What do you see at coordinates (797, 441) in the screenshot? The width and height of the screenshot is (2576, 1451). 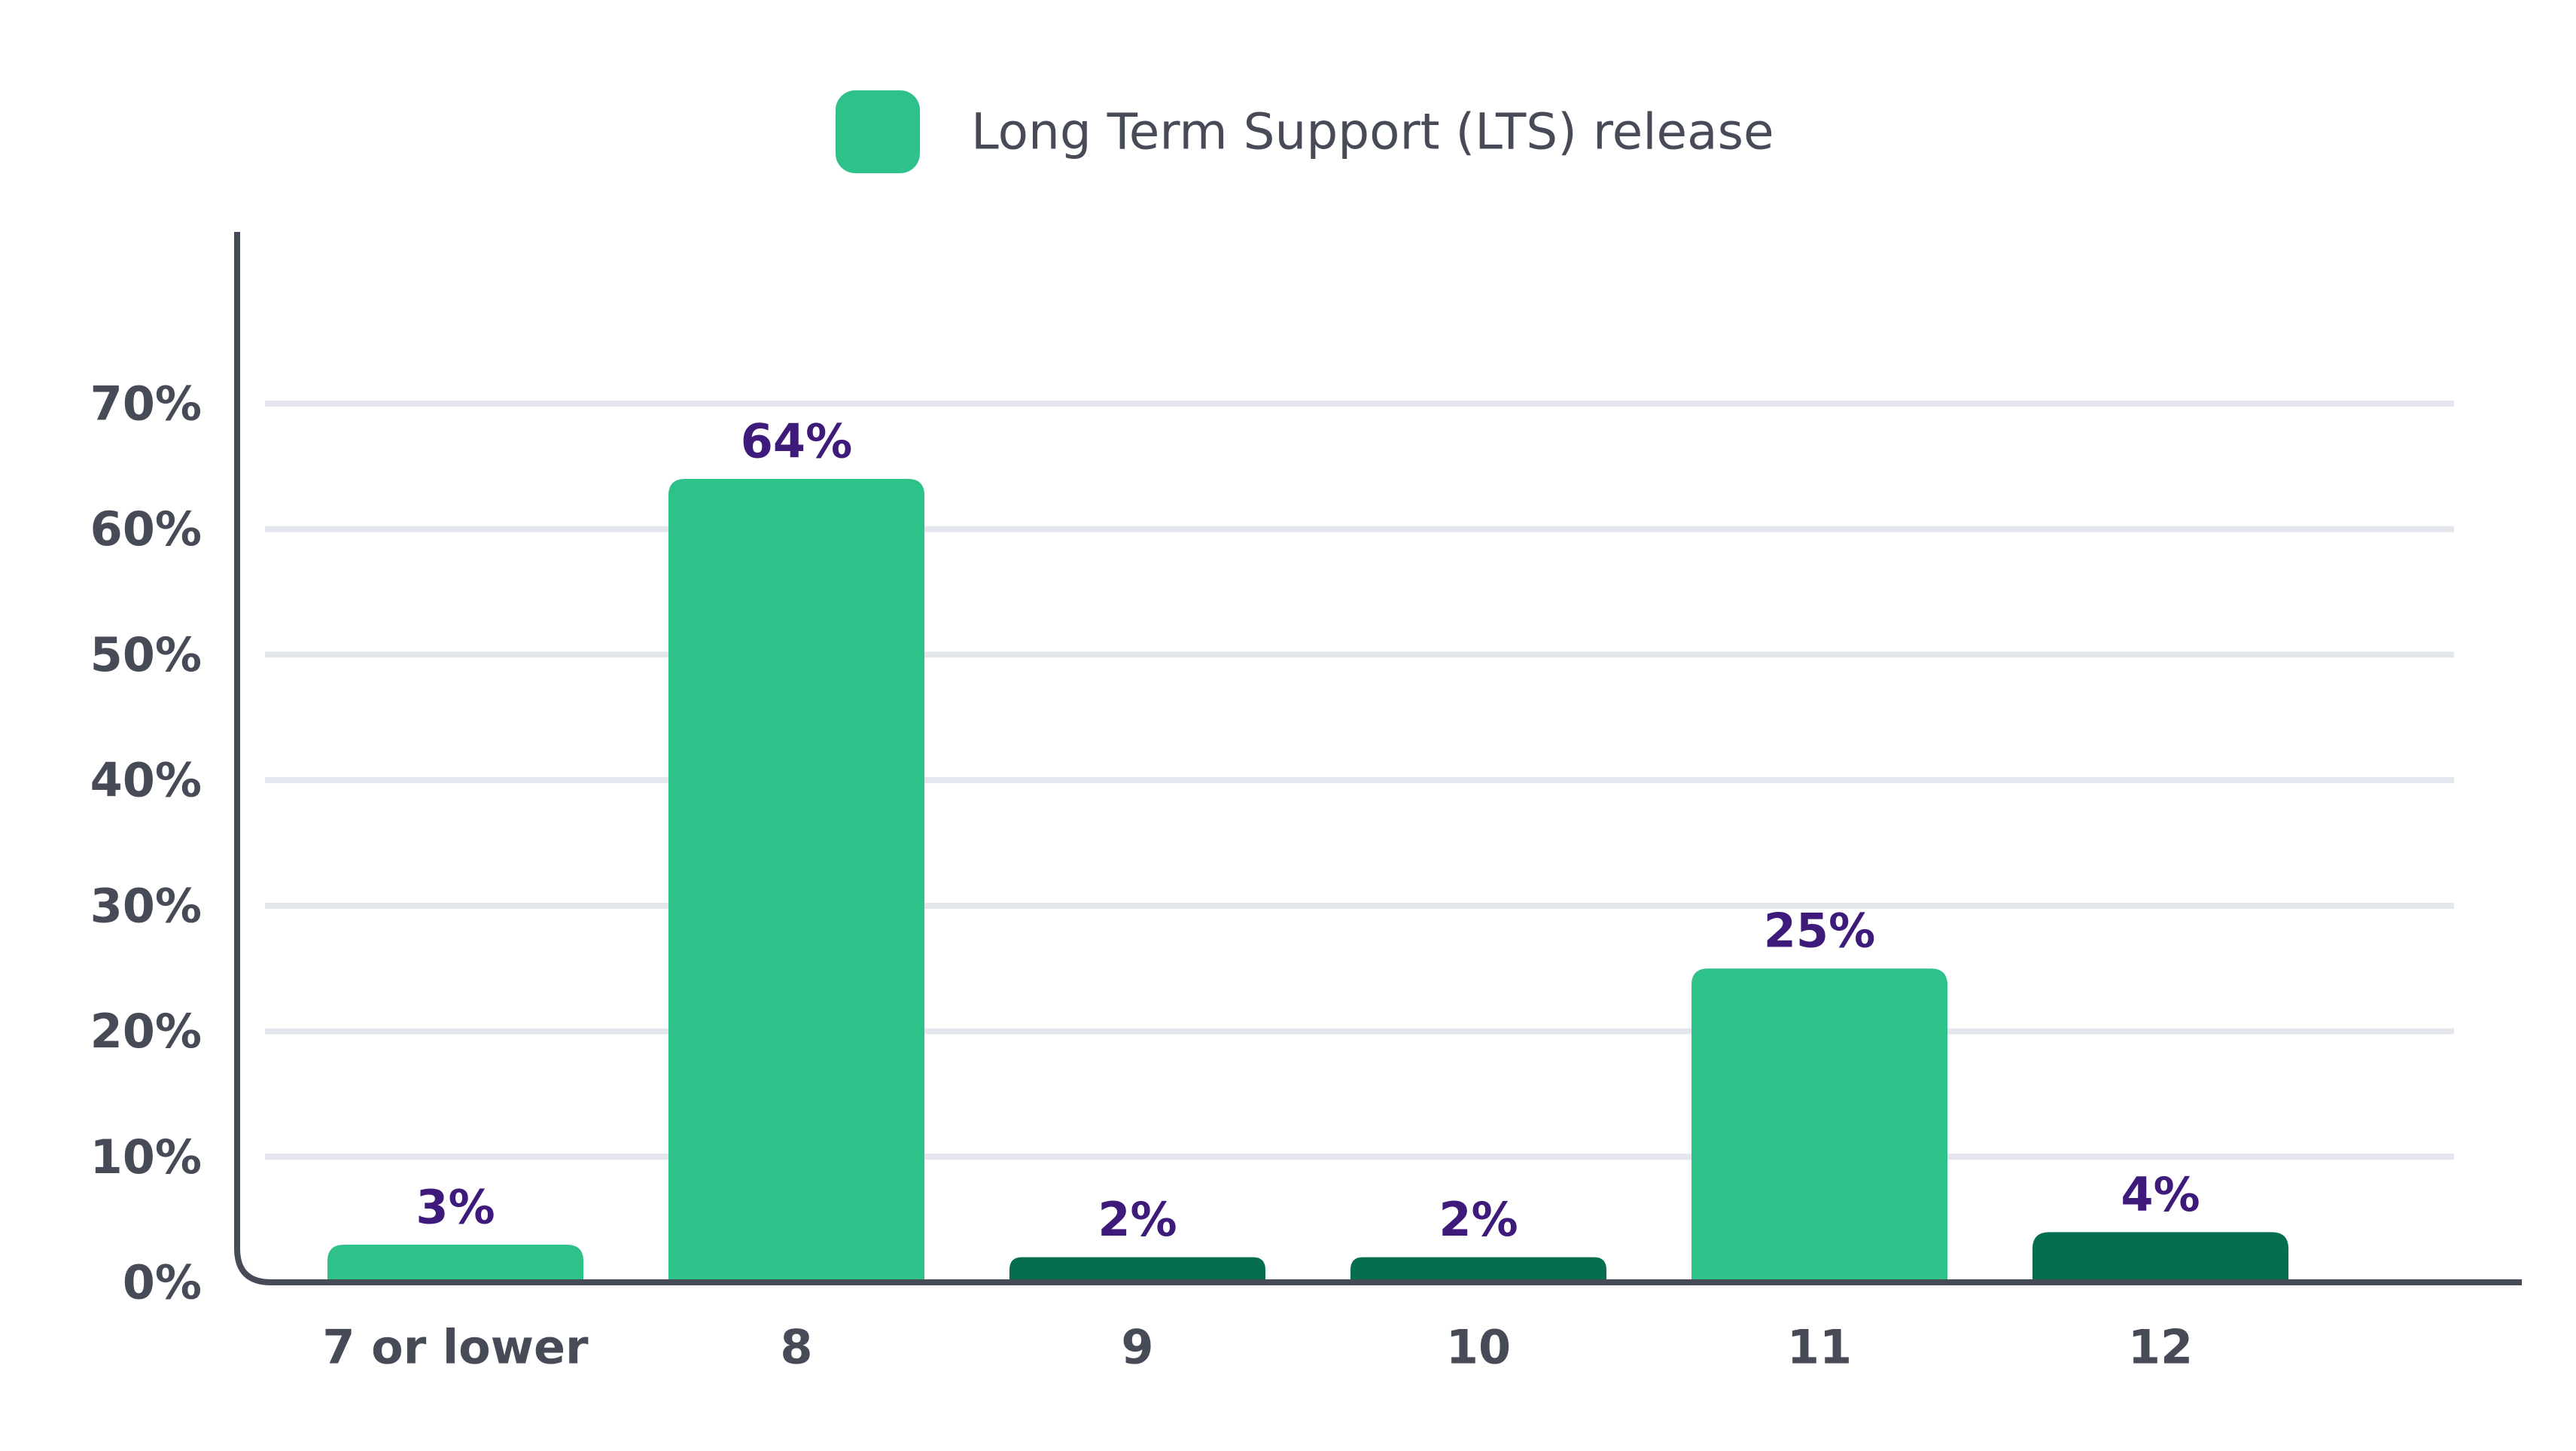 I see `data-label: 64%` at bounding box center [797, 441].